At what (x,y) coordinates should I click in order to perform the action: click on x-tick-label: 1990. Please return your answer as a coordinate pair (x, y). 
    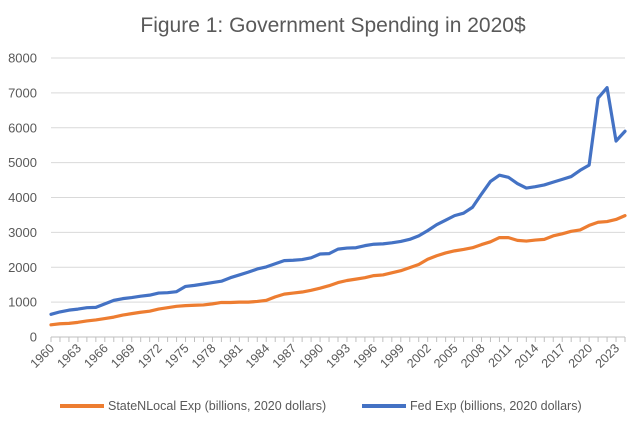
    Looking at the image, I should click on (312, 356).